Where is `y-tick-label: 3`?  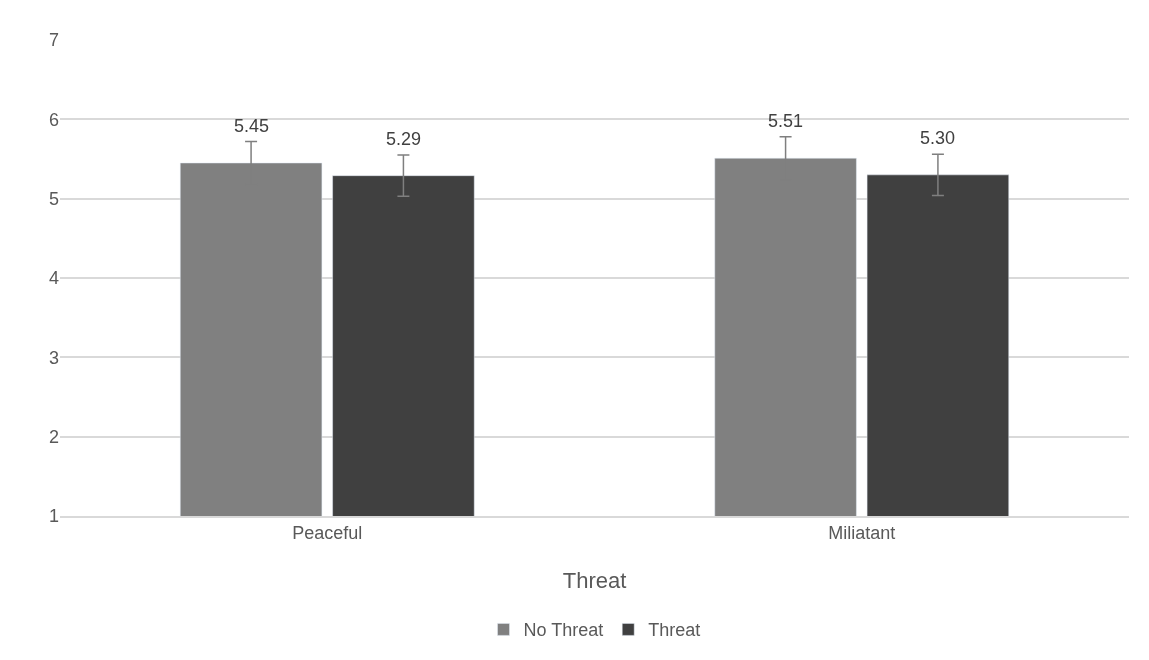 y-tick-label: 3 is located at coordinates (53, 357).